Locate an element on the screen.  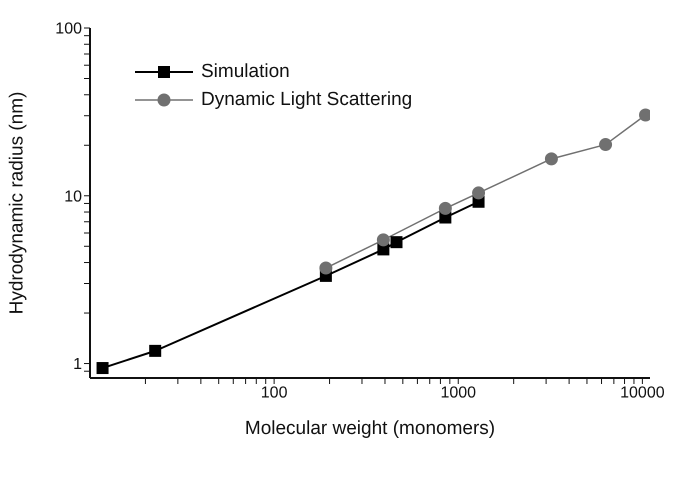
y-tick-label: 100 is located at coordinates (68, 29).